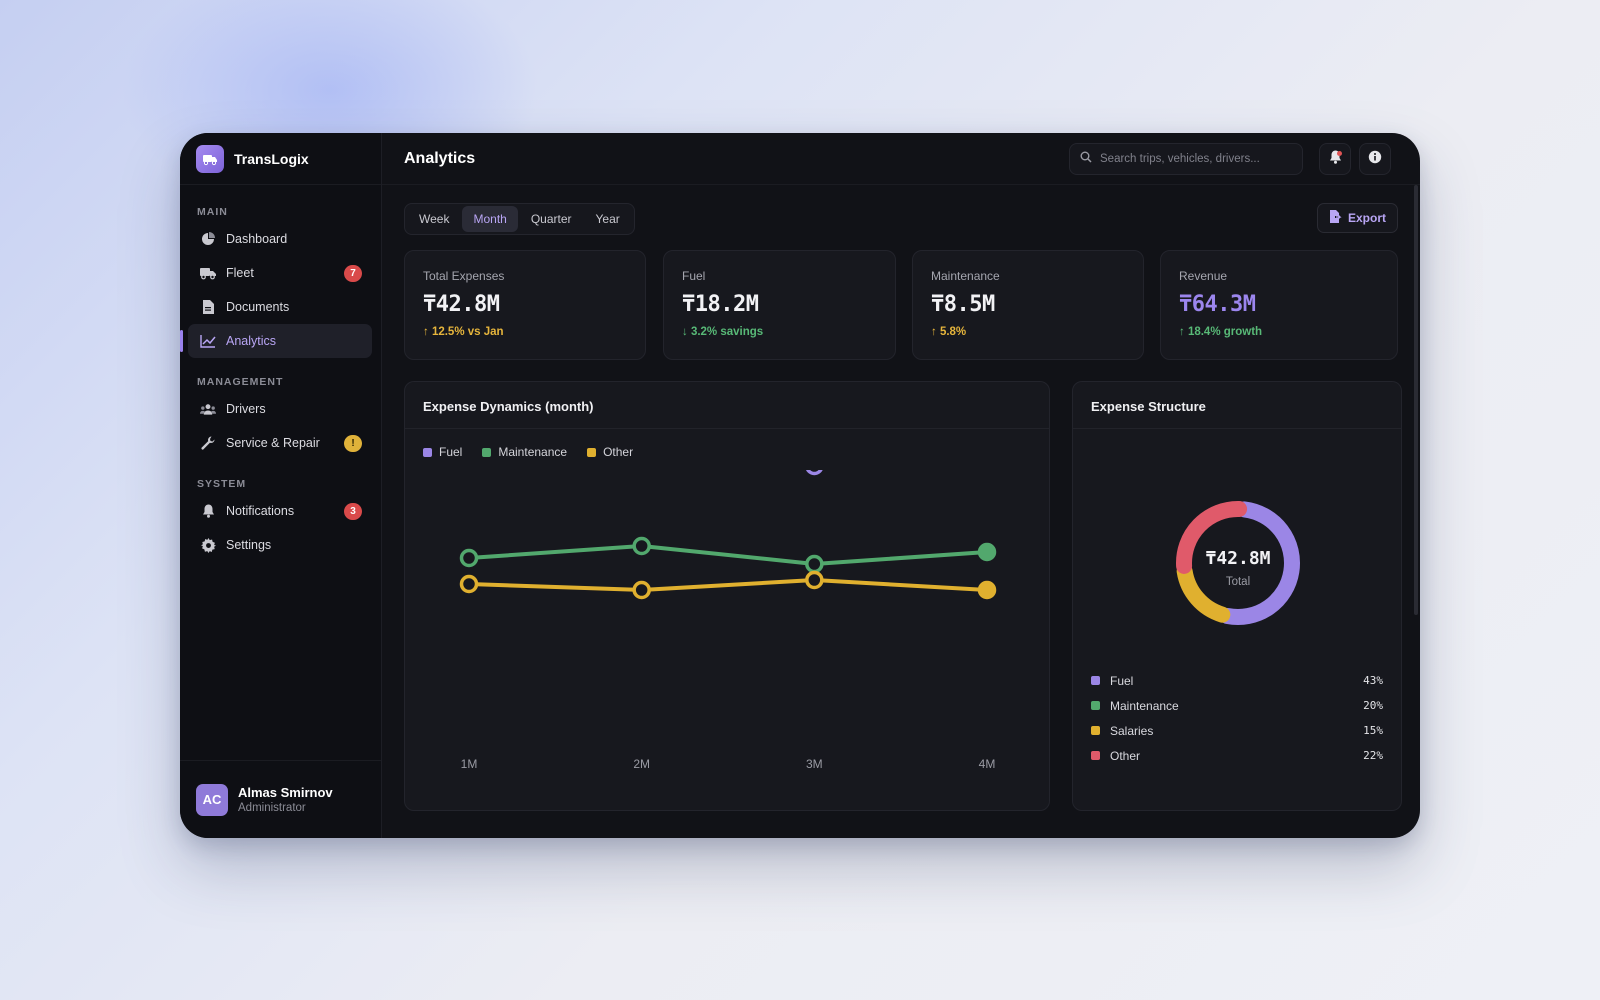 Image resolution: width=1600 pixels, height=1000 pixels. I want to click on user-name: Almas Smirnov, so click(285, 792).